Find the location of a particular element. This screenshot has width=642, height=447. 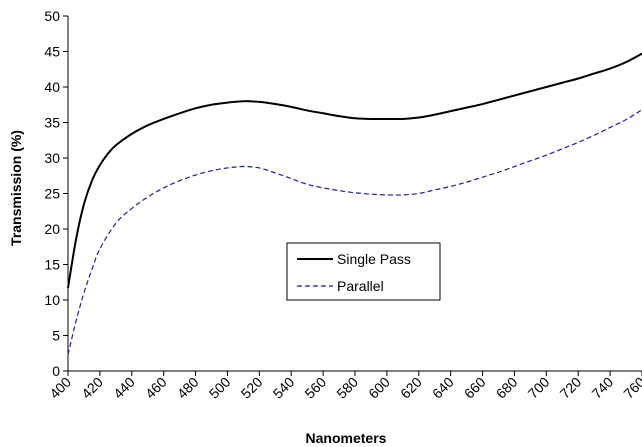

y-tick-label: 50 is located at coordinates (52, 16).